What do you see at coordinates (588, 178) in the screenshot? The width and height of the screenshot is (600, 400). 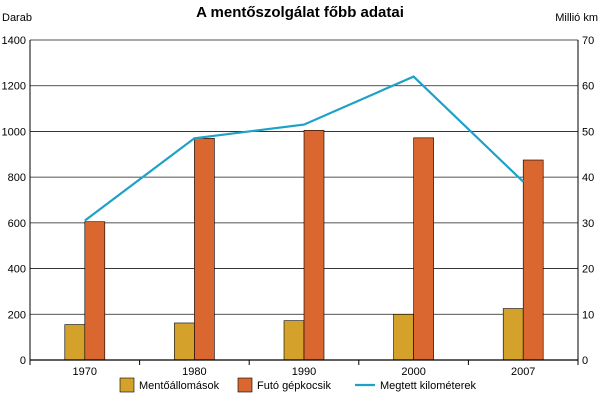 I see `y-right-tick-label: 40` at bounding box center [588, 178].